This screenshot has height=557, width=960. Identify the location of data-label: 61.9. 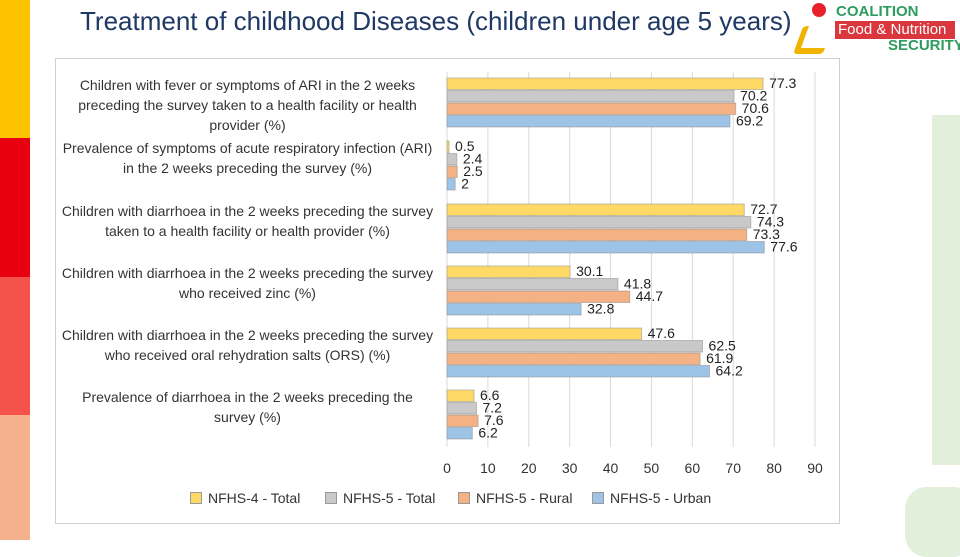
(719, 358).